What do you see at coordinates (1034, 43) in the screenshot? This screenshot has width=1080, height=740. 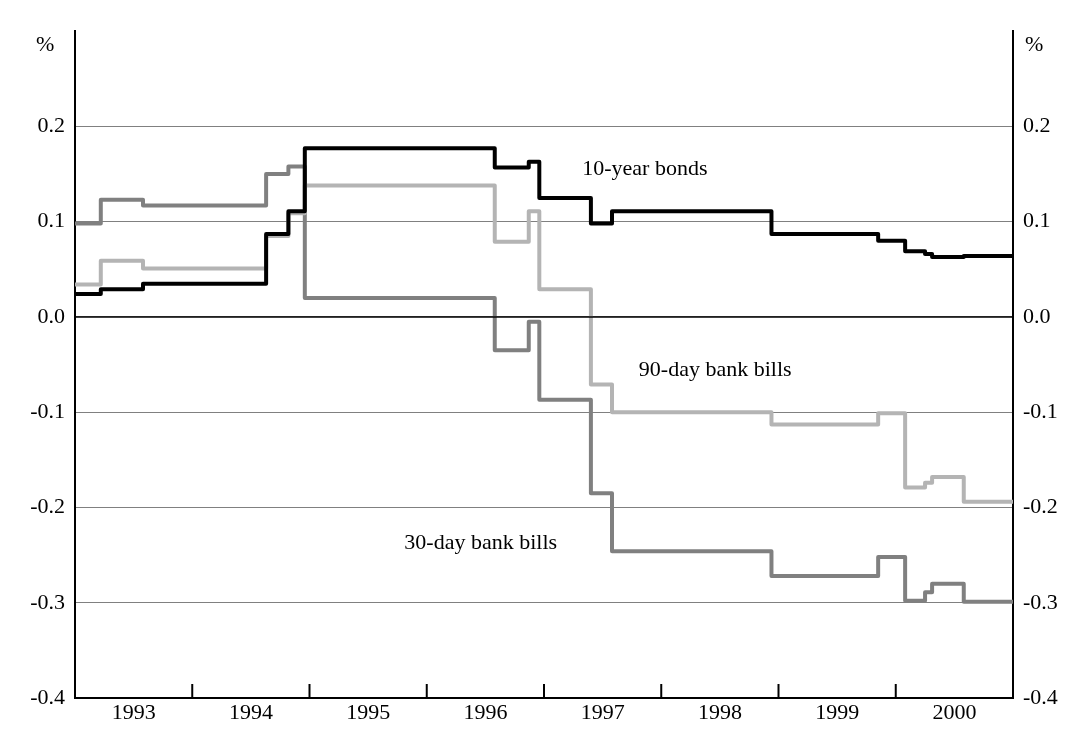 I see `y2-axis-title: %` at bounding box center [1034, 43].